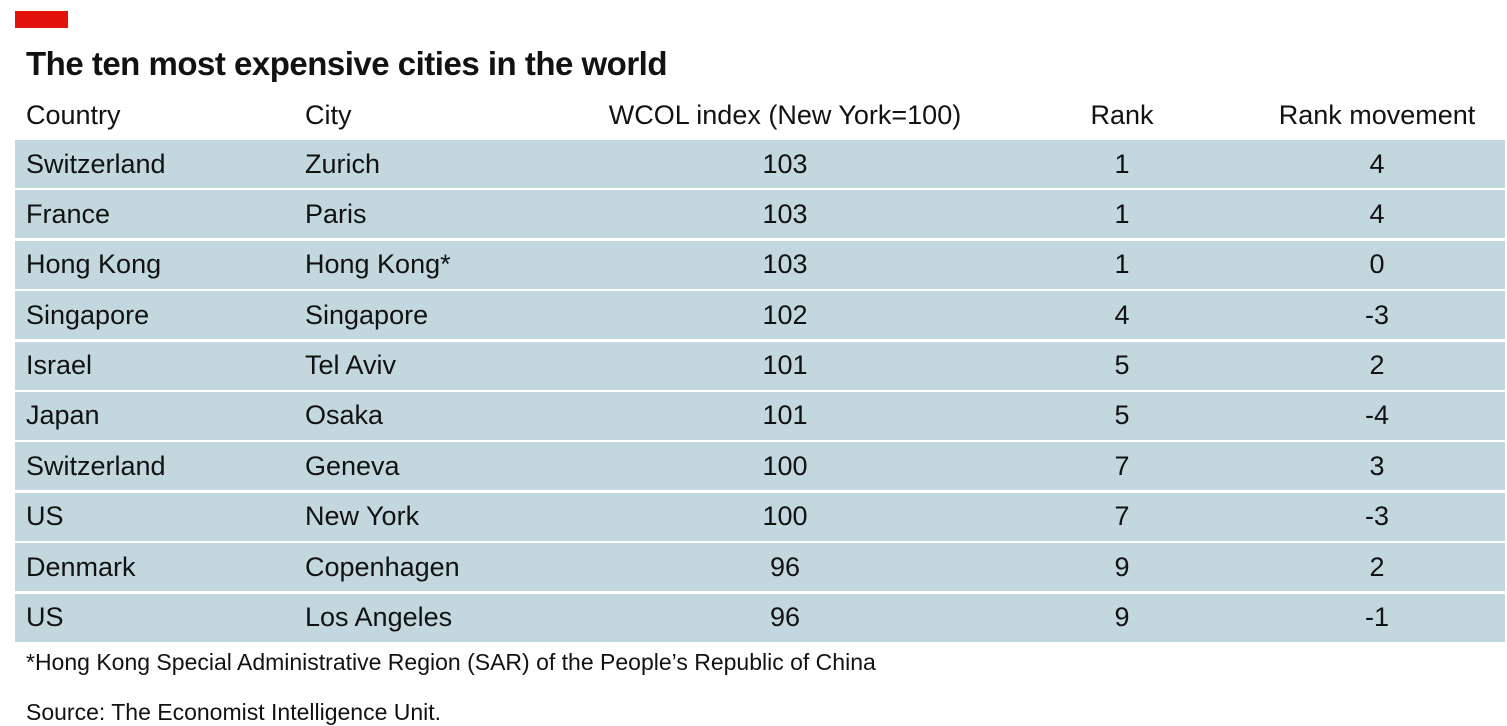 This screenshot has height=726, width=1507. I want to click on cell-country-value: Singapore, so click(88, 314).